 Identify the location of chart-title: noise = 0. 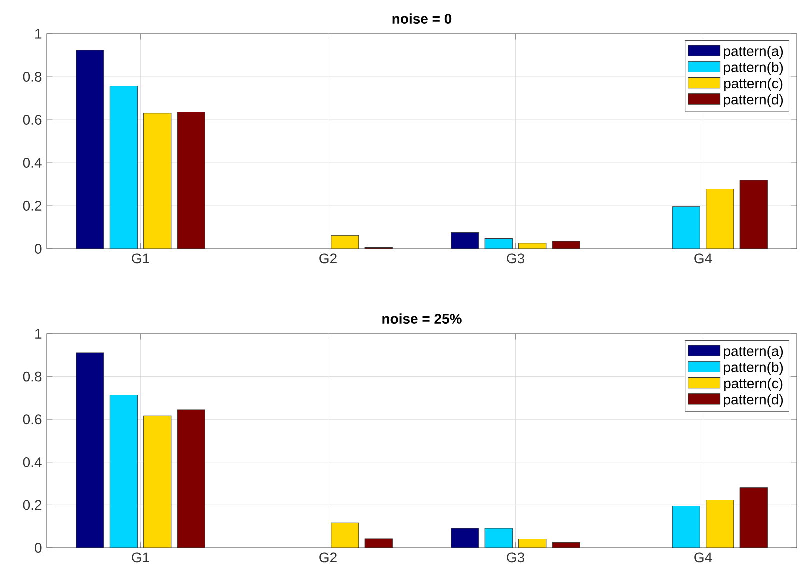
(422, 19).